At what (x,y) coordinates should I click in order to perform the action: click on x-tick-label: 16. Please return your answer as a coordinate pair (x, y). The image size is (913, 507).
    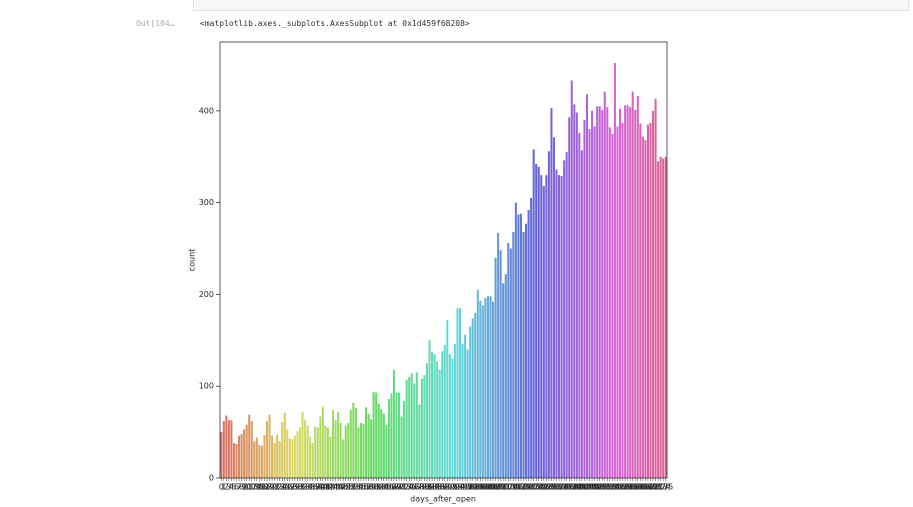
    Looking at the image, I should click on (262, 487).